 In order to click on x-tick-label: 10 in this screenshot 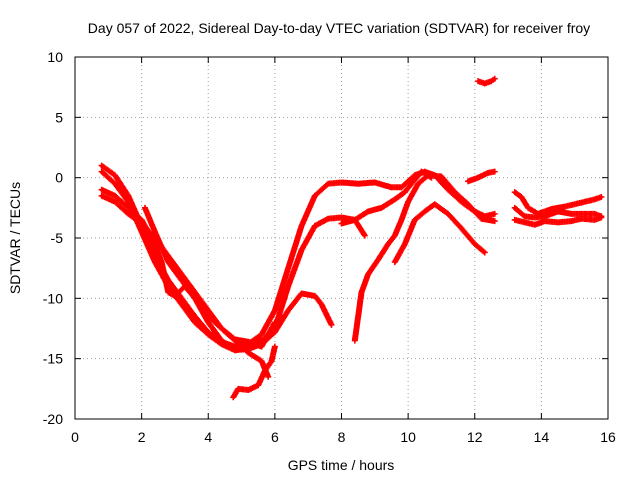, I will do `click(408, 437)`.